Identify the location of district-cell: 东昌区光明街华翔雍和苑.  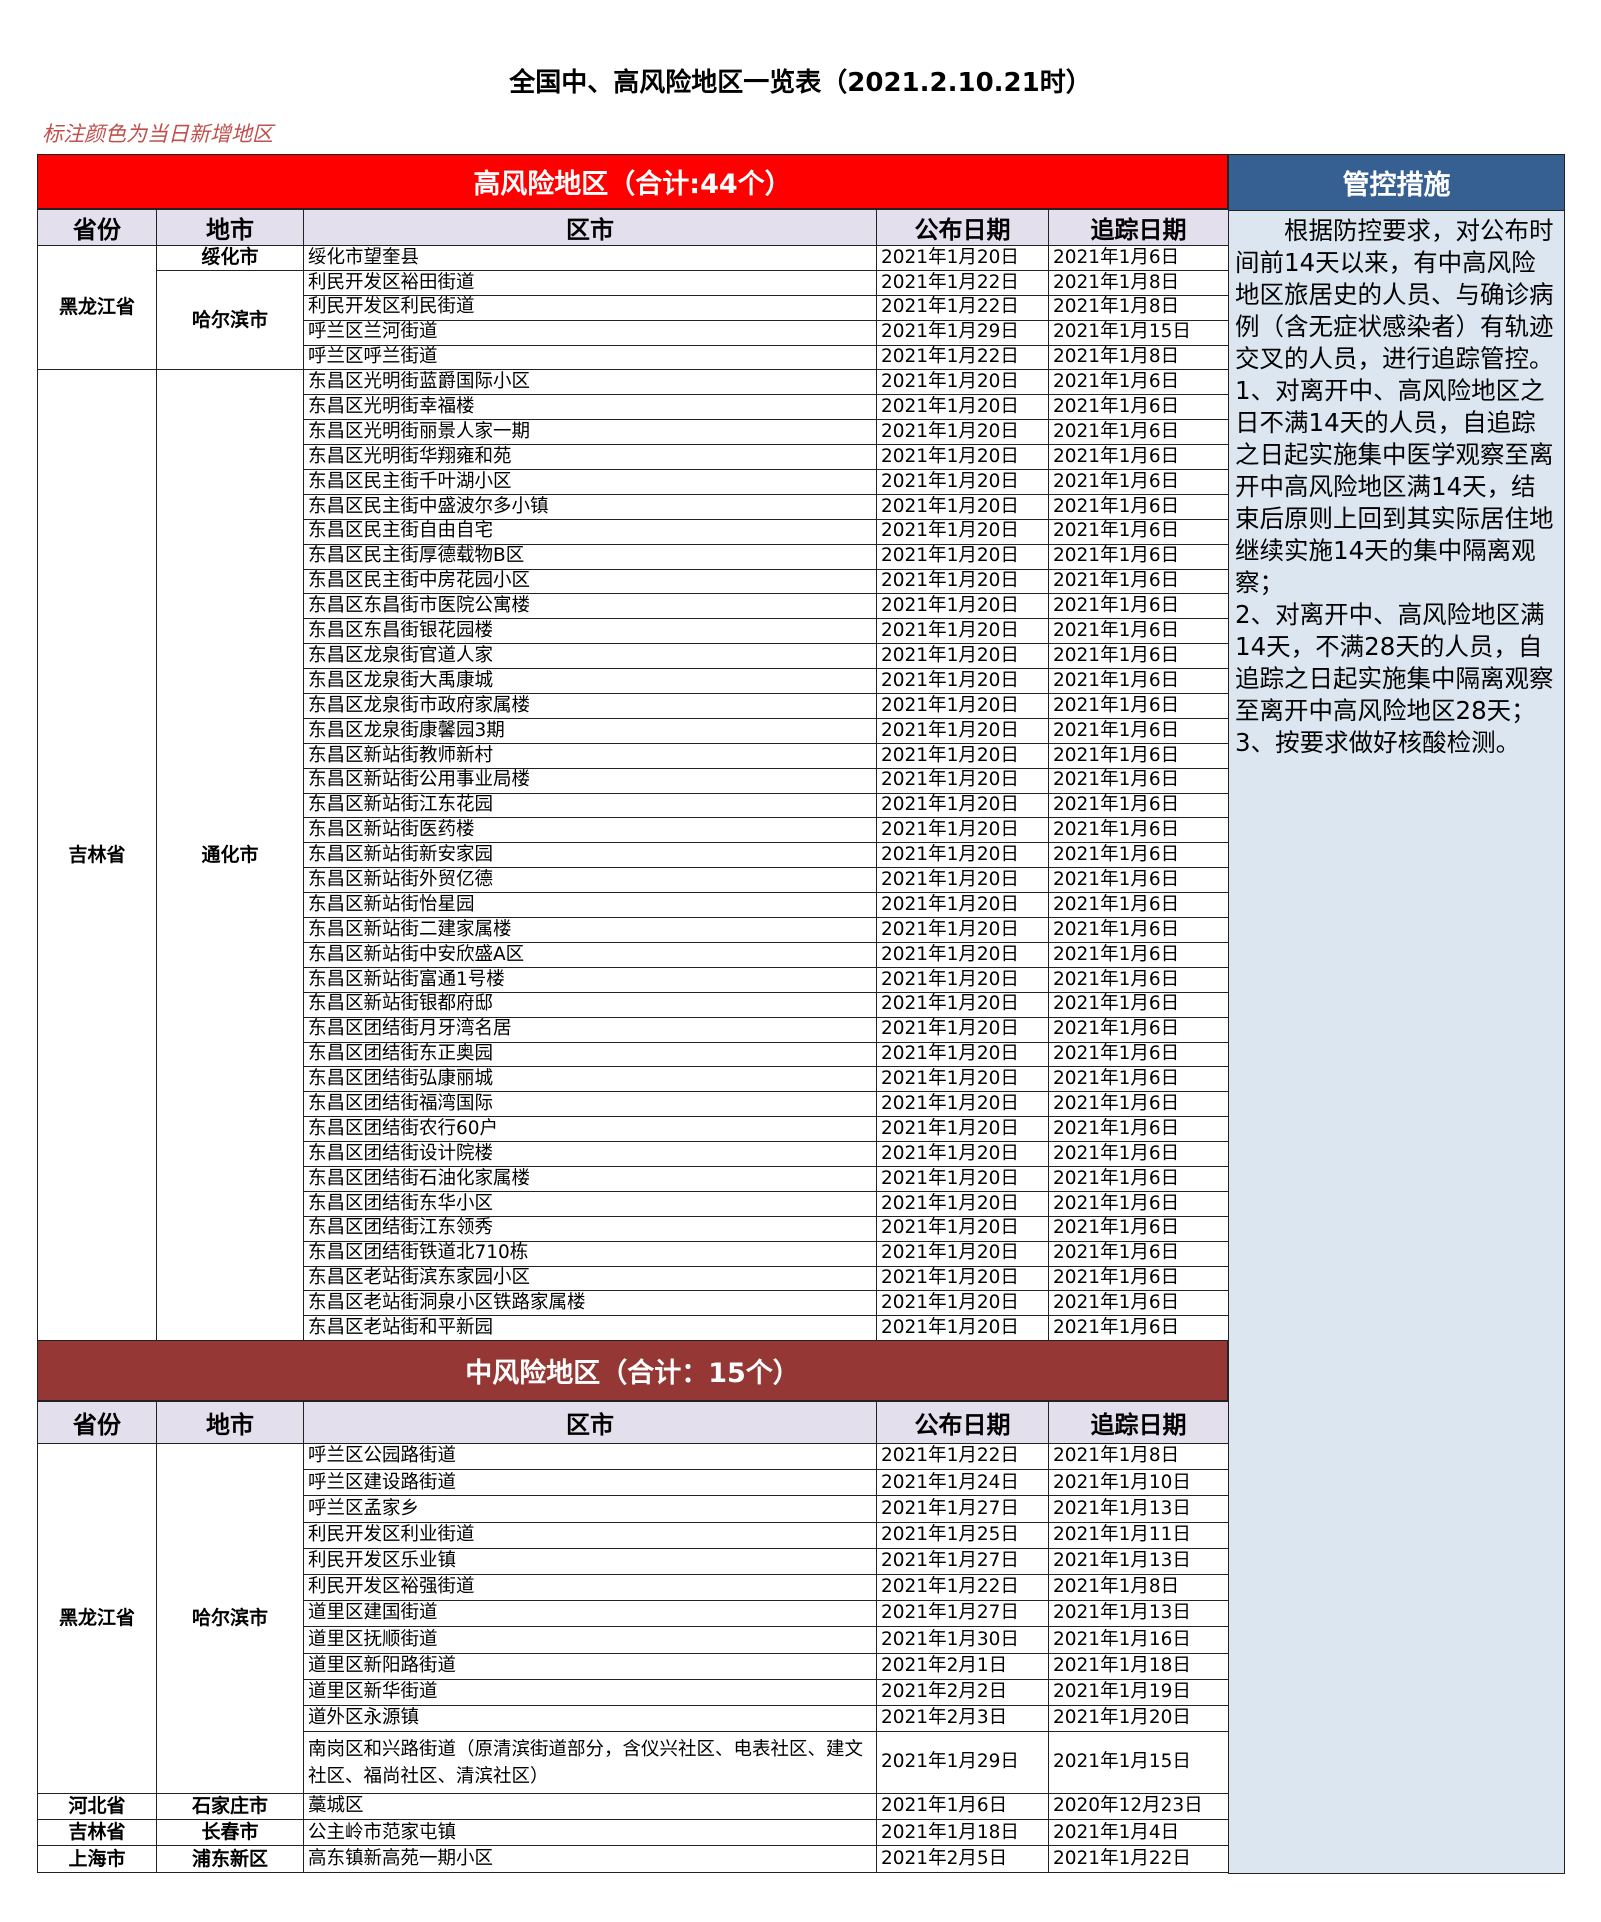
(590, 457).